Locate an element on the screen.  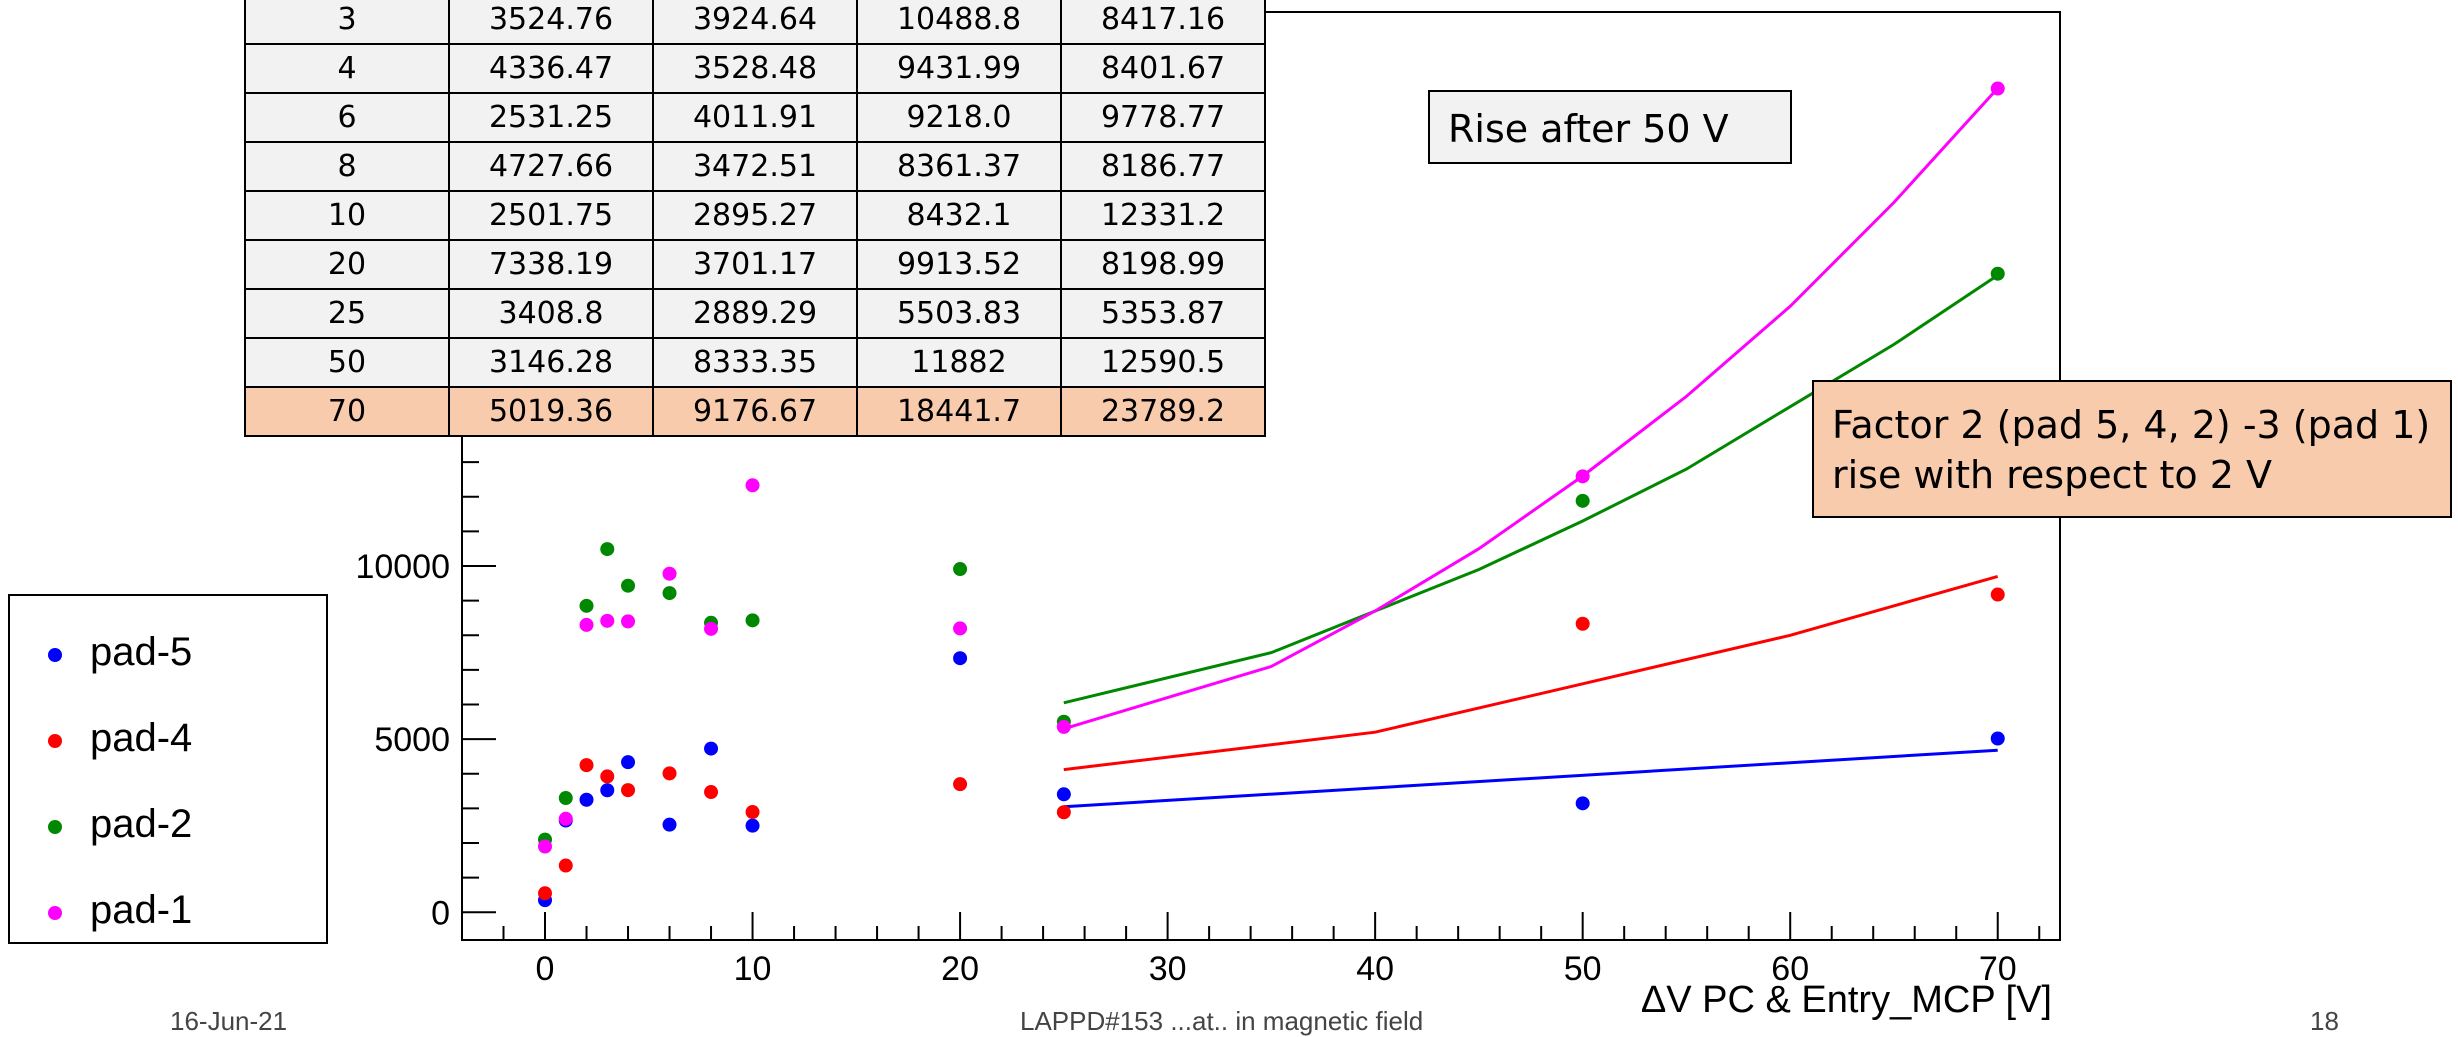
table-cell: 8333.35 is located at coordinates (755, 362).